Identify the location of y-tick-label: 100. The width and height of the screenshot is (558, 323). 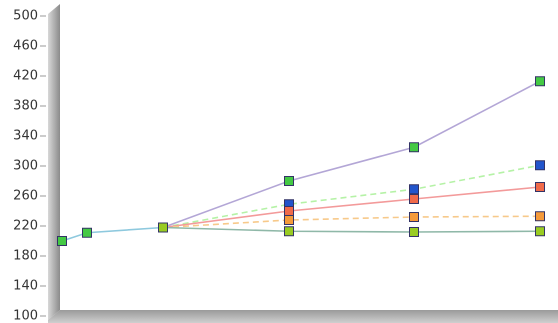
(25, 316).